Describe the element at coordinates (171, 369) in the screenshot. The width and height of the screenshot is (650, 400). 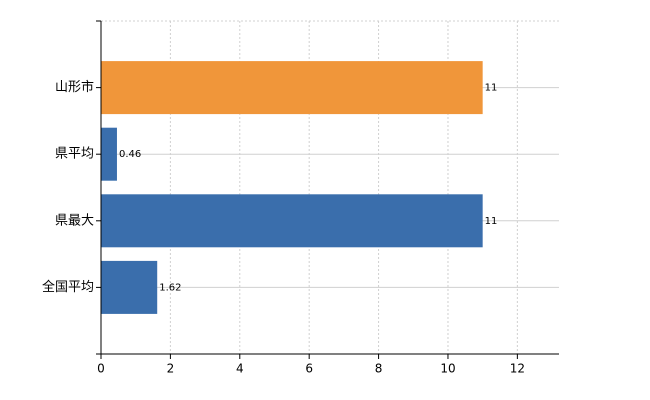
I see `x-tick-label: 2` at that location.